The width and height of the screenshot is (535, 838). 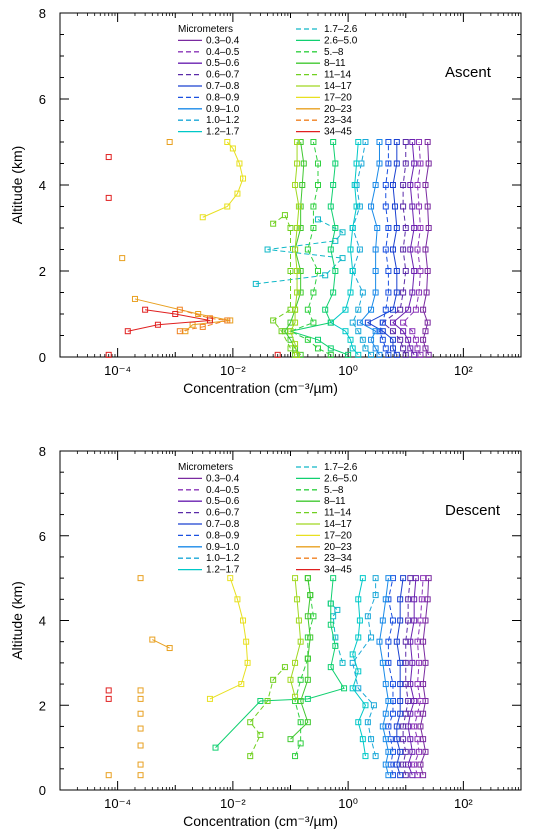 What do you see at coordinates (42, 271) in the screenshot?
I see `y-tick-label: 2` at bounding box center [42, 271].